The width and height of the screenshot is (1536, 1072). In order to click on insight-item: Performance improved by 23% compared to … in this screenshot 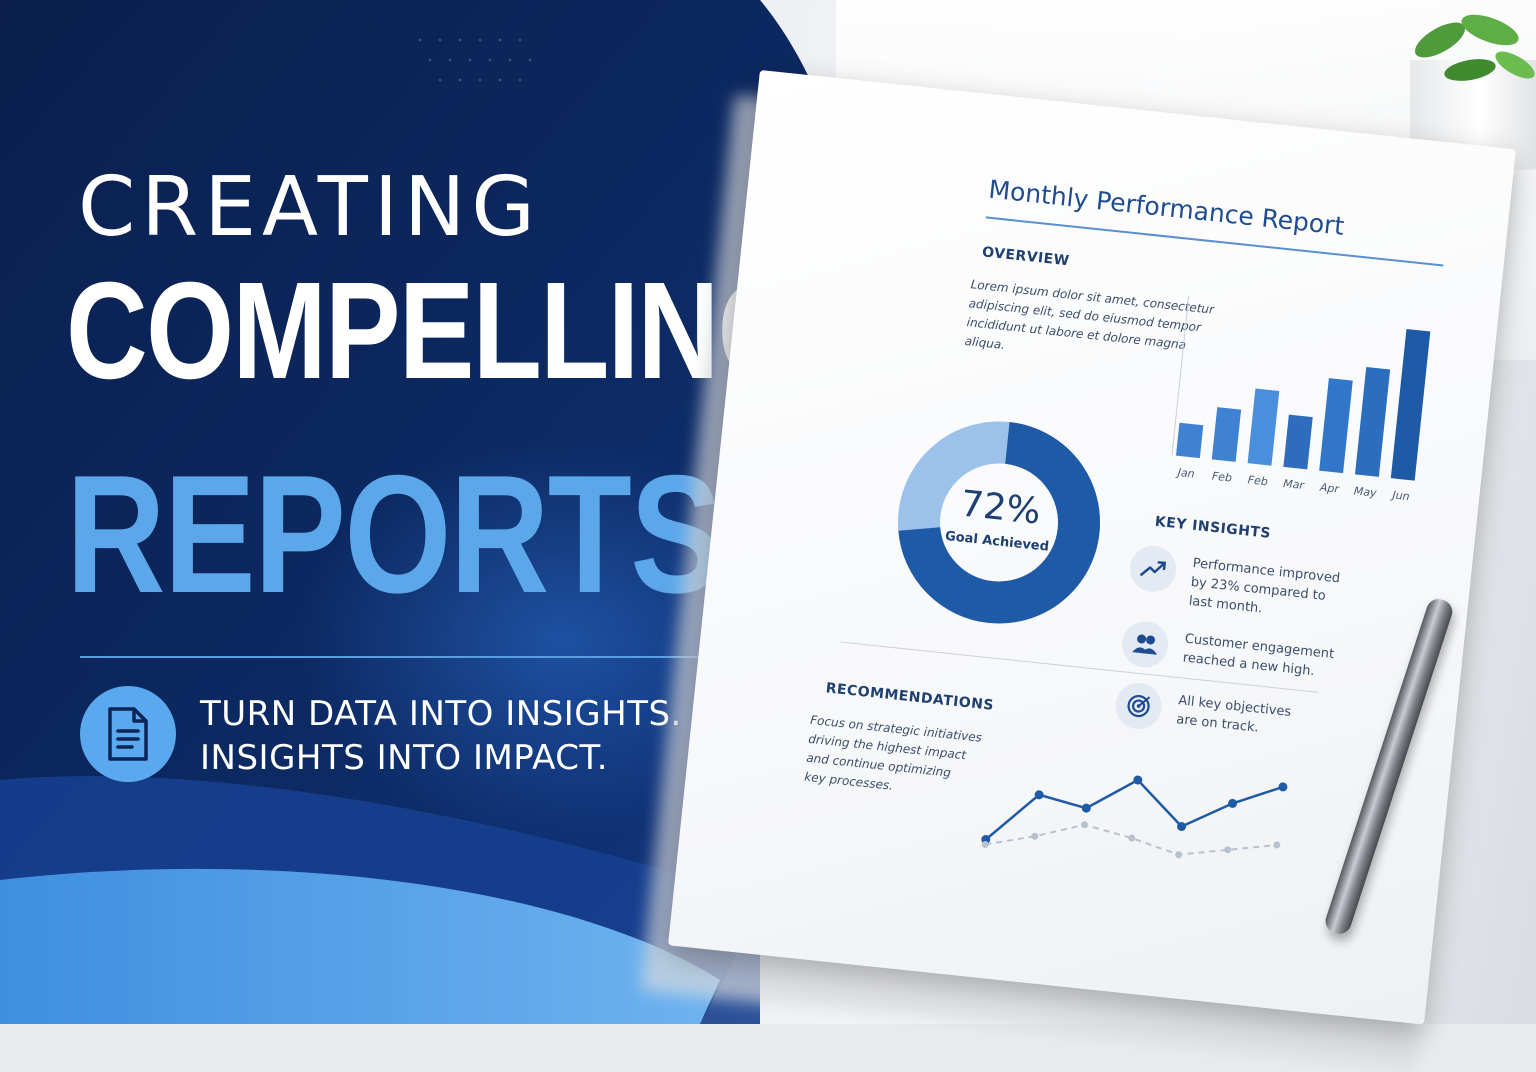, I will do `click(1234, 585)`.